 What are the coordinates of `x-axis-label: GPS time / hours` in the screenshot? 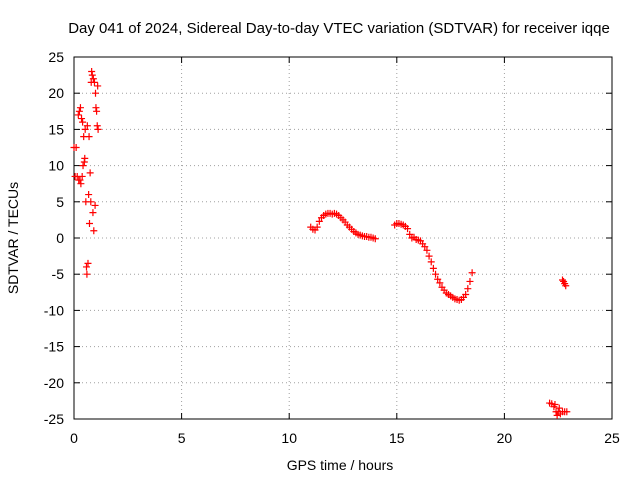 It's located at (340, 465).